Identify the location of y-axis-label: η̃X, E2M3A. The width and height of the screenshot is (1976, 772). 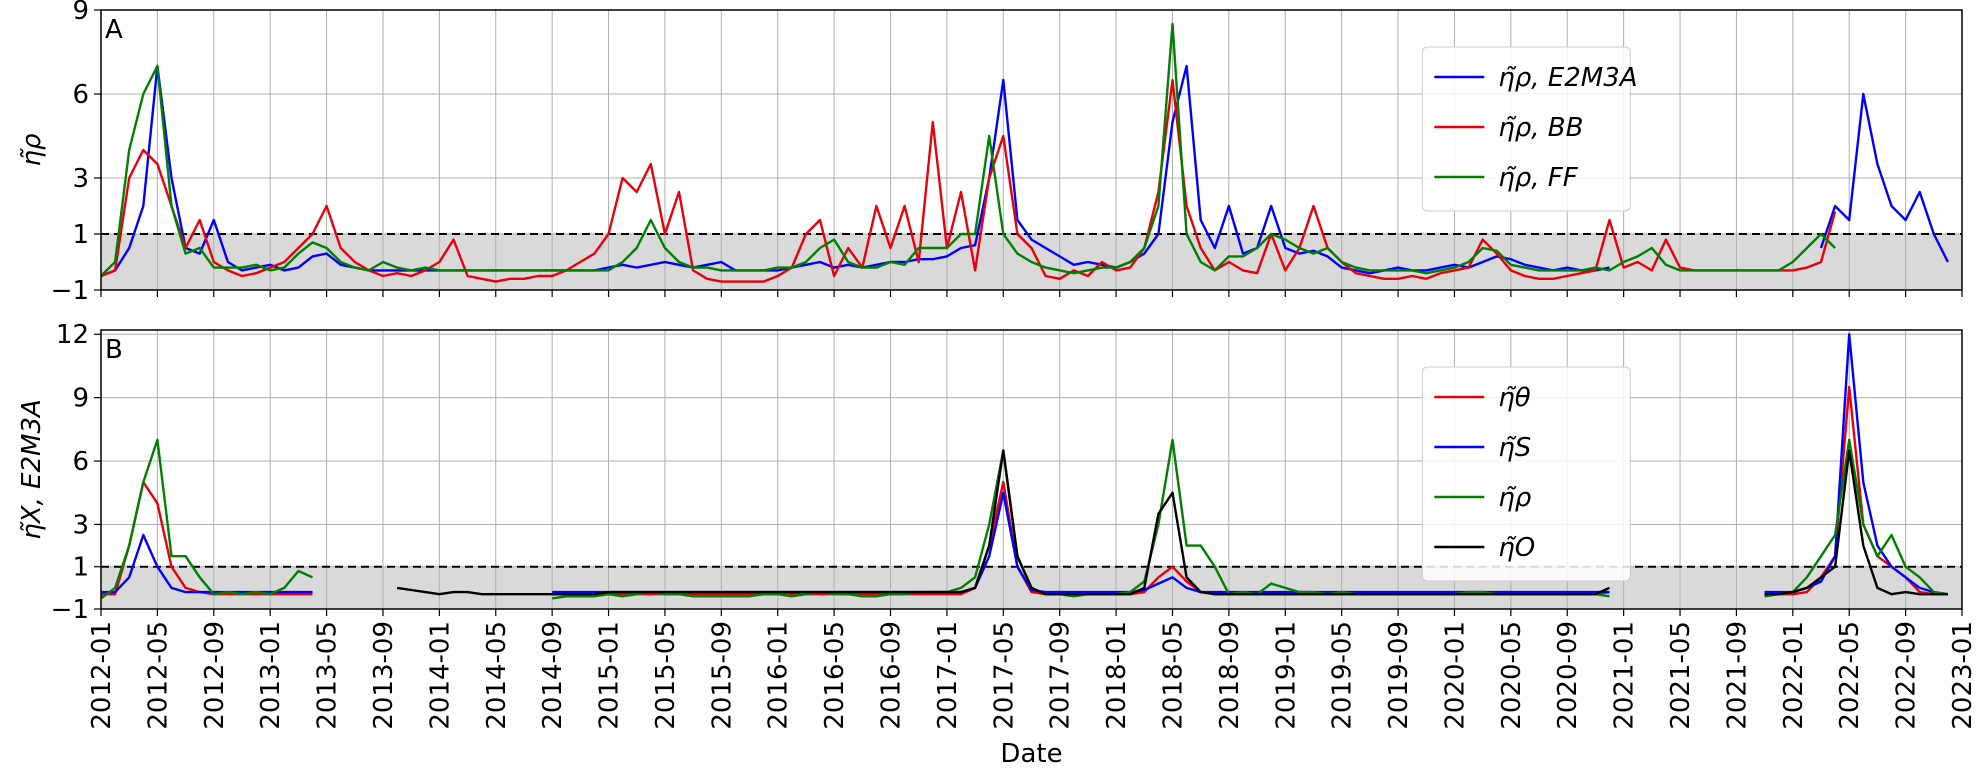
(32, 469).